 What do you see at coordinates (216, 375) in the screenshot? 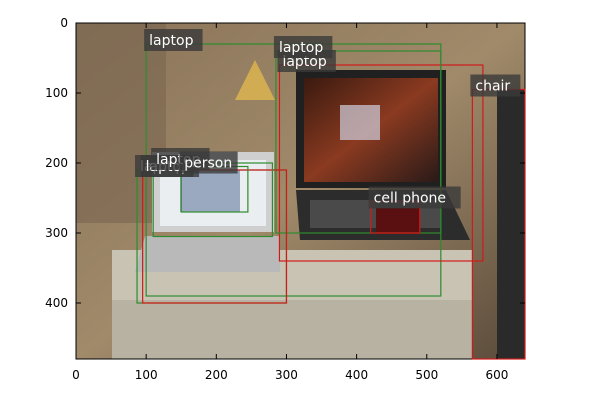
I see `x-tick-label: 200` at bounding box center [216, 375].